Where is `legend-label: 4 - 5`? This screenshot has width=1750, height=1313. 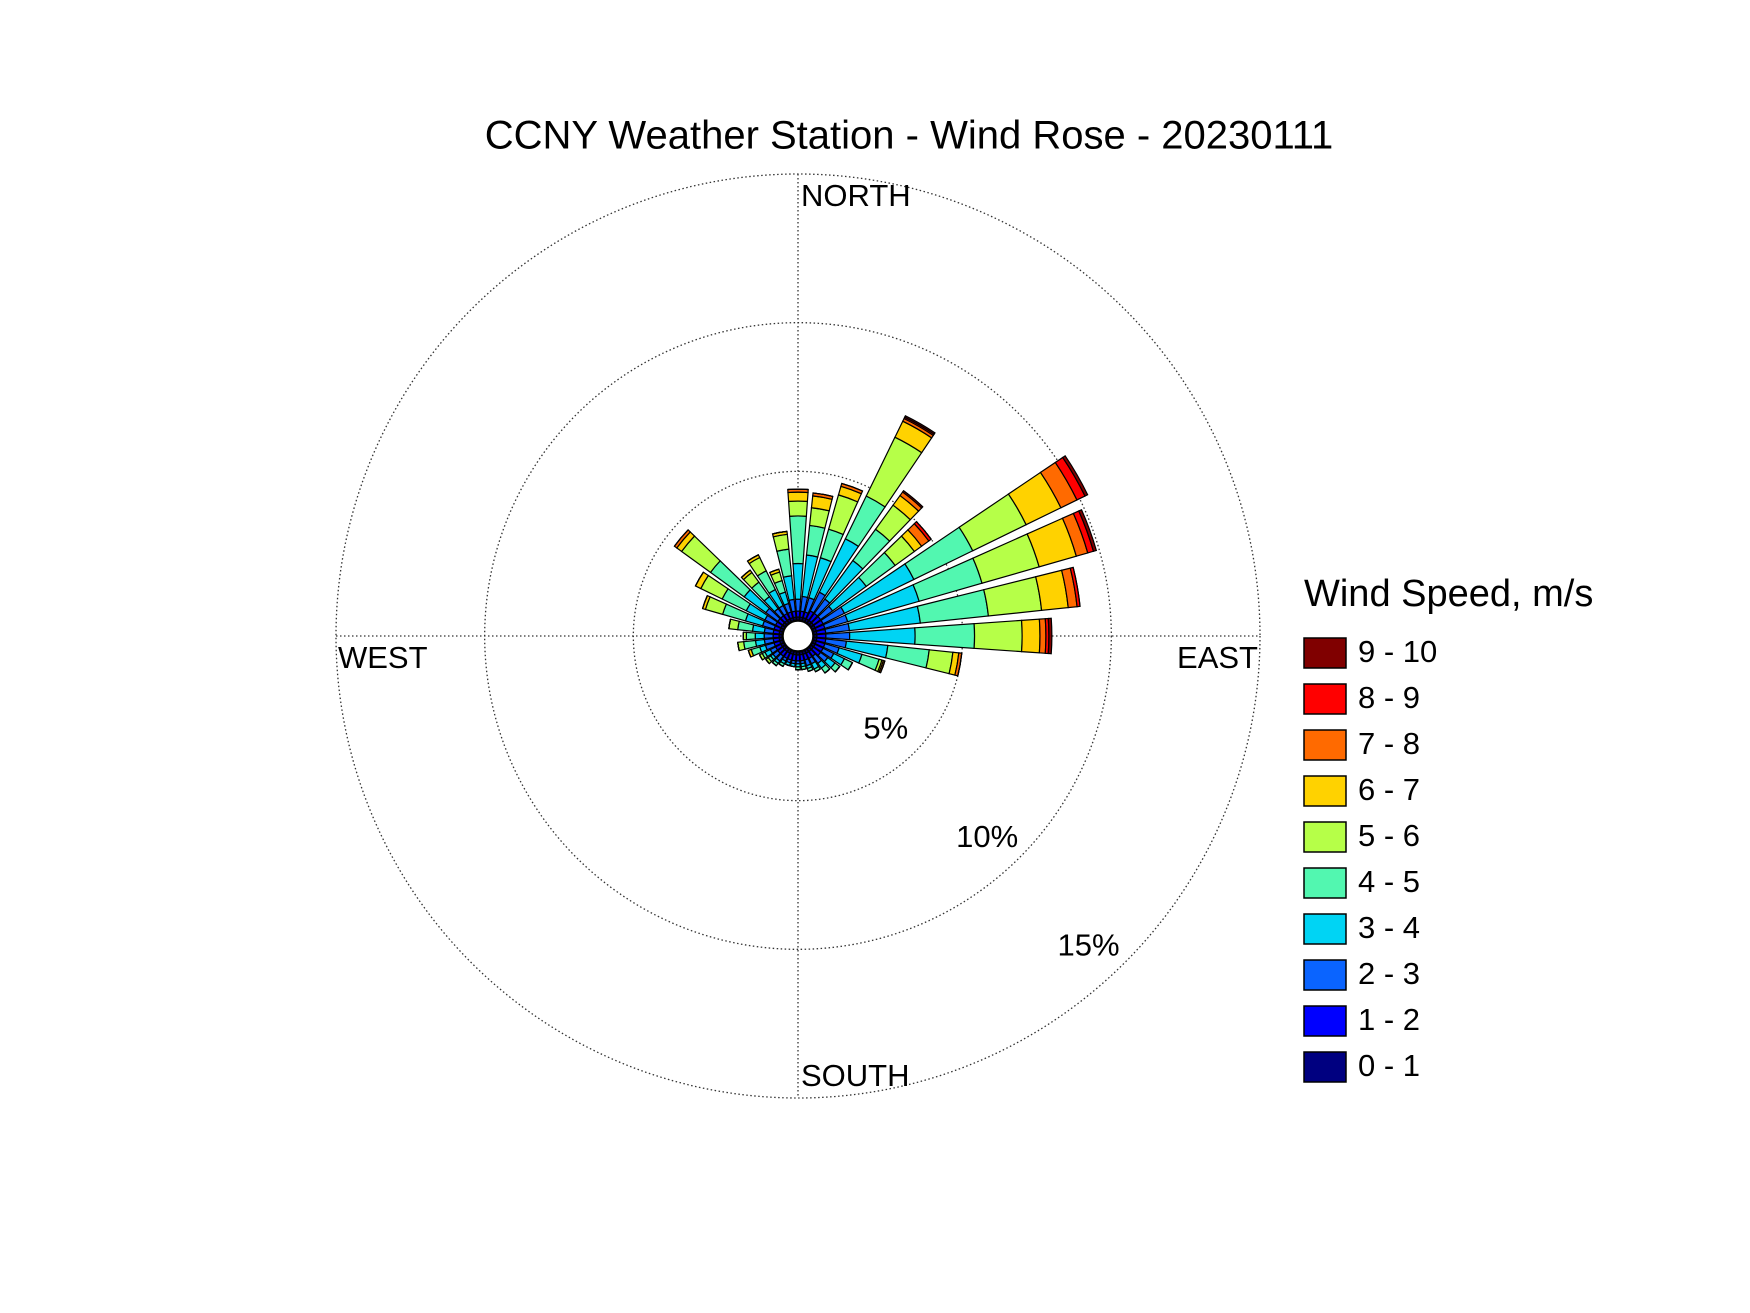 legend-label: 4 - 5 is located at coordinates (1389, 881).